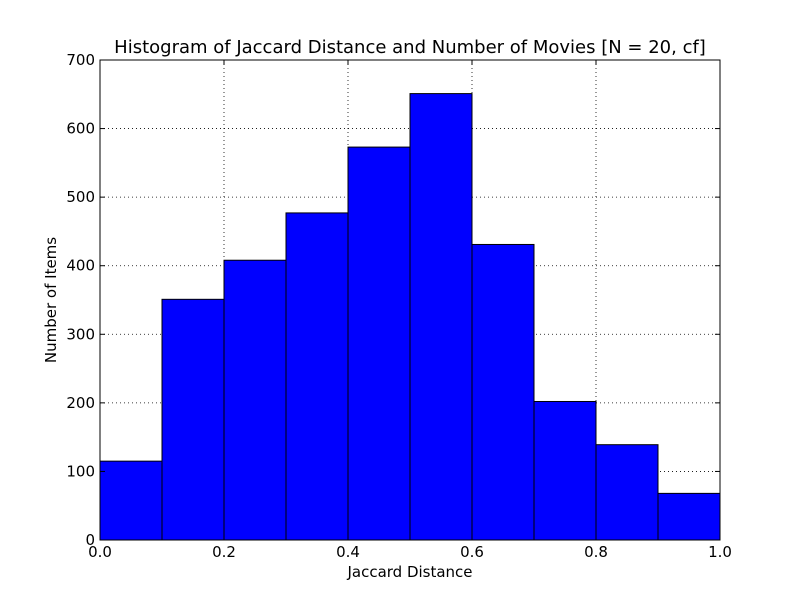  What do you see at coordinates (90, 540) in the screenshot?
I see `y-tick-label: 0` at bounding box center [90, 540].